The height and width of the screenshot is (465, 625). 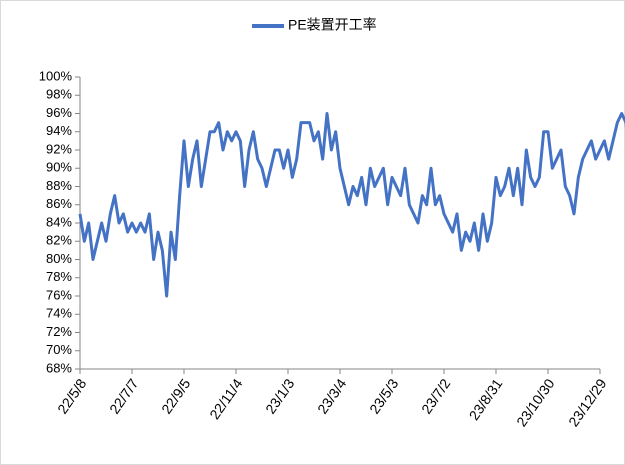 I want to click on y-tick-label: 72%, so click(x=59, y=331).